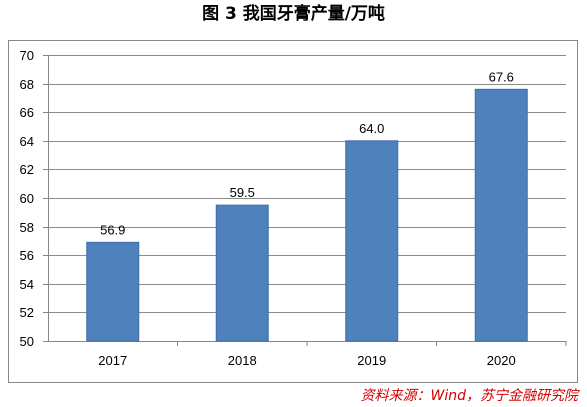 This screenshot has height=407, width=587. What do you see at coordinates (27, 112) in the screenshot?
I see `y-tick-label: 66` at bounding box center [27, 112].